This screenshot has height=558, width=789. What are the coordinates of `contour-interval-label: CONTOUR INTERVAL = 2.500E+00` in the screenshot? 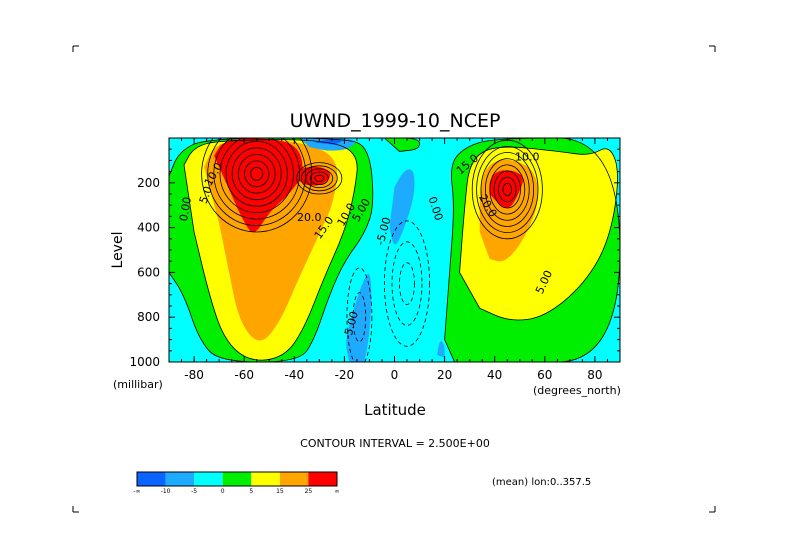 It's located at (395, 443).